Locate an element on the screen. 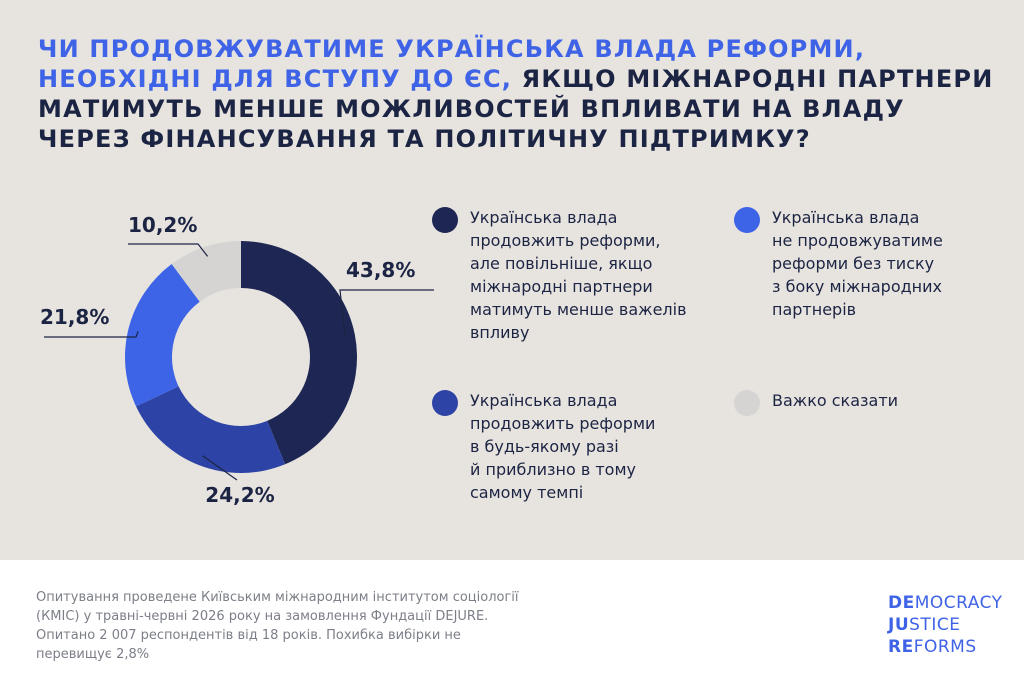 The width and height of the screenshot is (1024, 693). logo-line: JUSTICE is located at coordinates (924, 625).